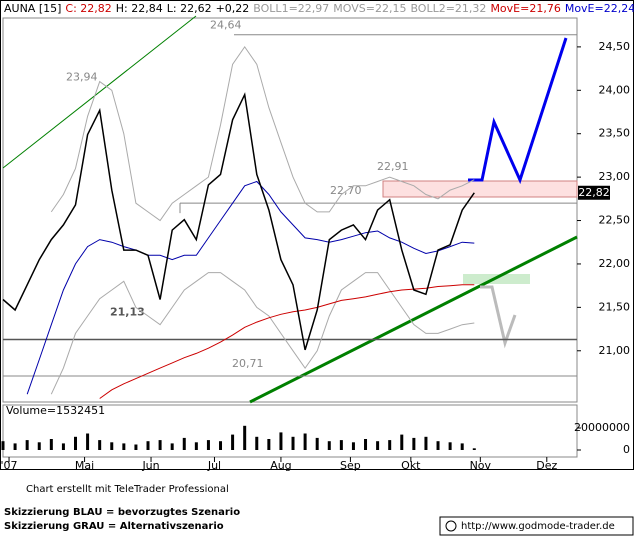 This screenshot has width=634, height=539. I want to click on x-tick-label: Sep, so click(350, 465).